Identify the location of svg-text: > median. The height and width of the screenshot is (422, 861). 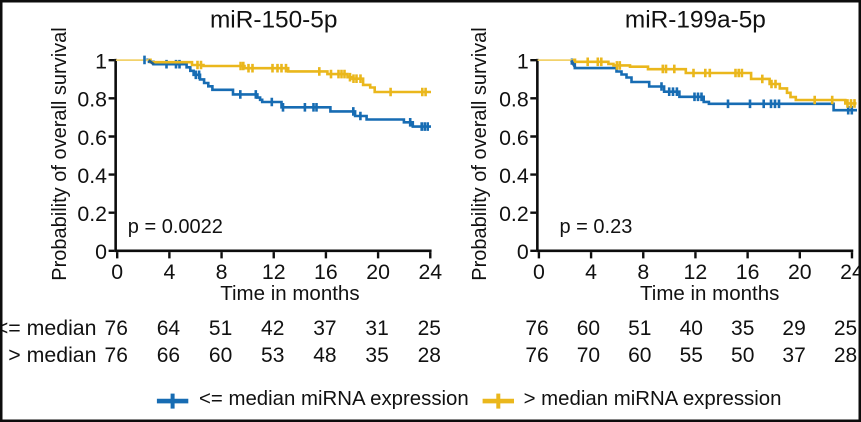
(52, 355).